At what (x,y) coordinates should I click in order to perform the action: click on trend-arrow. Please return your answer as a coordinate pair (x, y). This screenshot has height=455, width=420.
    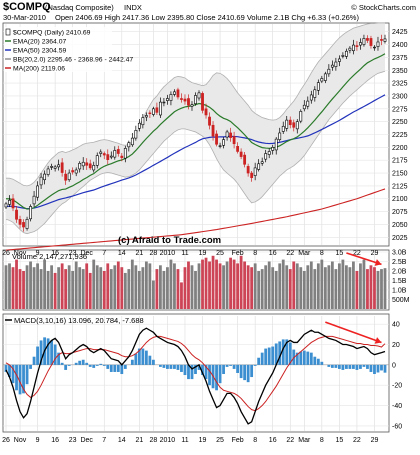
    Looking at the image, I should click on (353, 332).